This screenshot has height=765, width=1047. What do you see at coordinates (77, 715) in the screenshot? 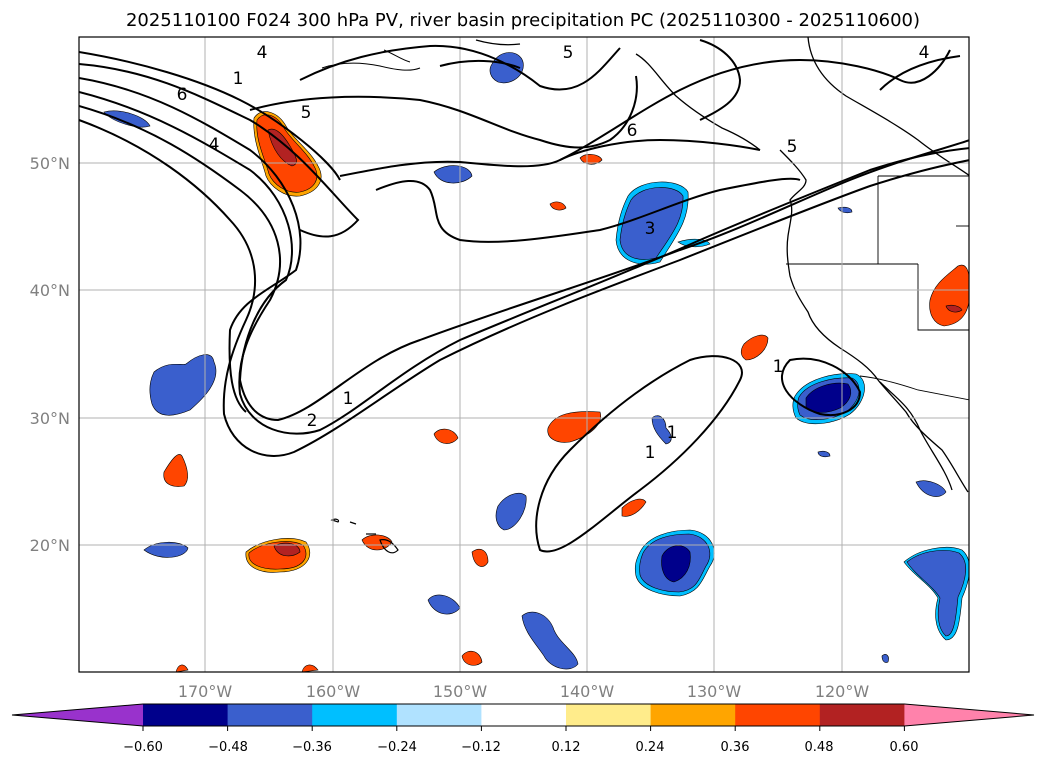
I see `colorbar-extend-min` at bounding box center [77, 715].